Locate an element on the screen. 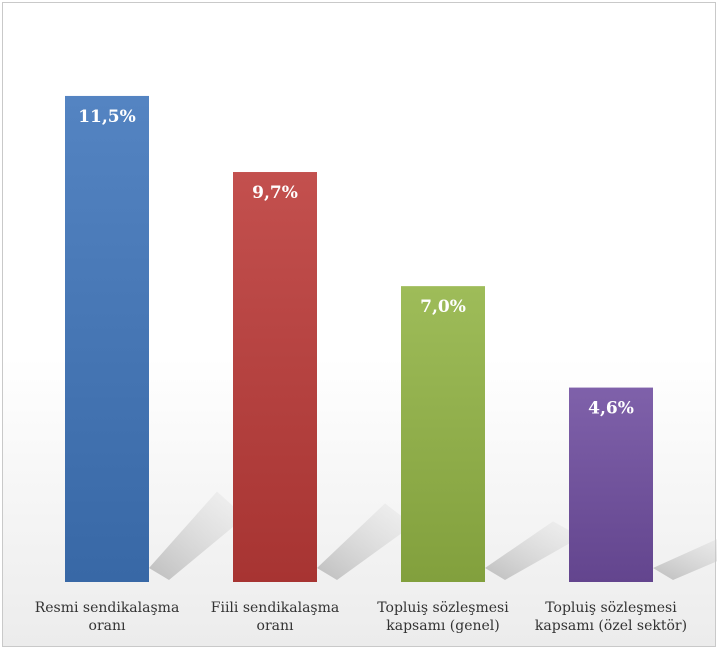  category-label: kapsamı (genel) is located at coordinates (442, 626).